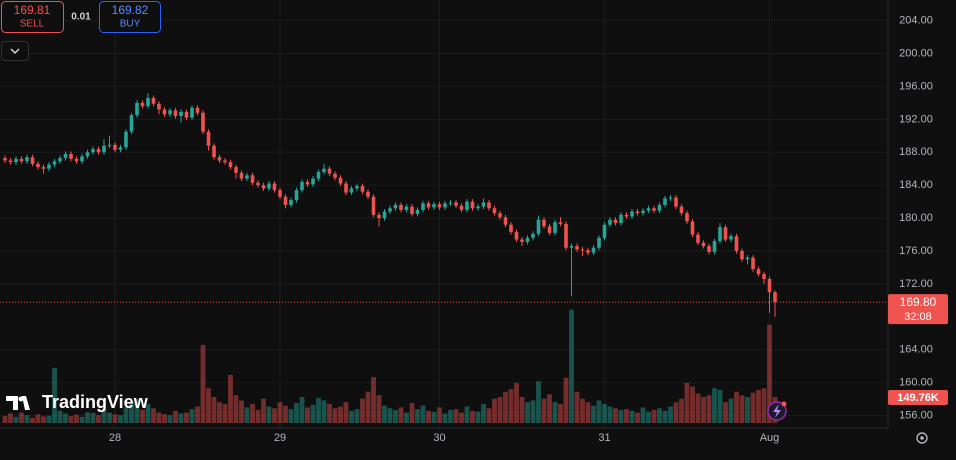  I want to click on y-tick-label: 200.00, so click(916, 53).